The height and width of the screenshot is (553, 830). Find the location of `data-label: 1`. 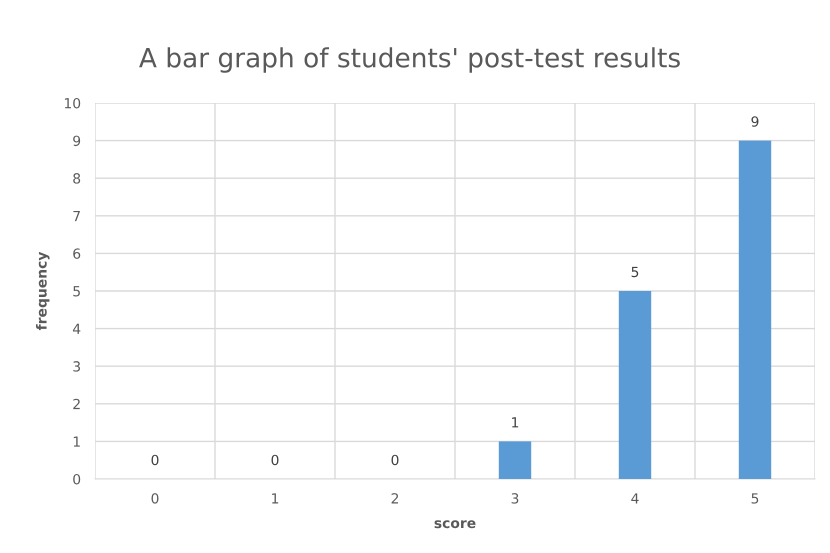

data-label: 1 is located at coordinates (515, 422).